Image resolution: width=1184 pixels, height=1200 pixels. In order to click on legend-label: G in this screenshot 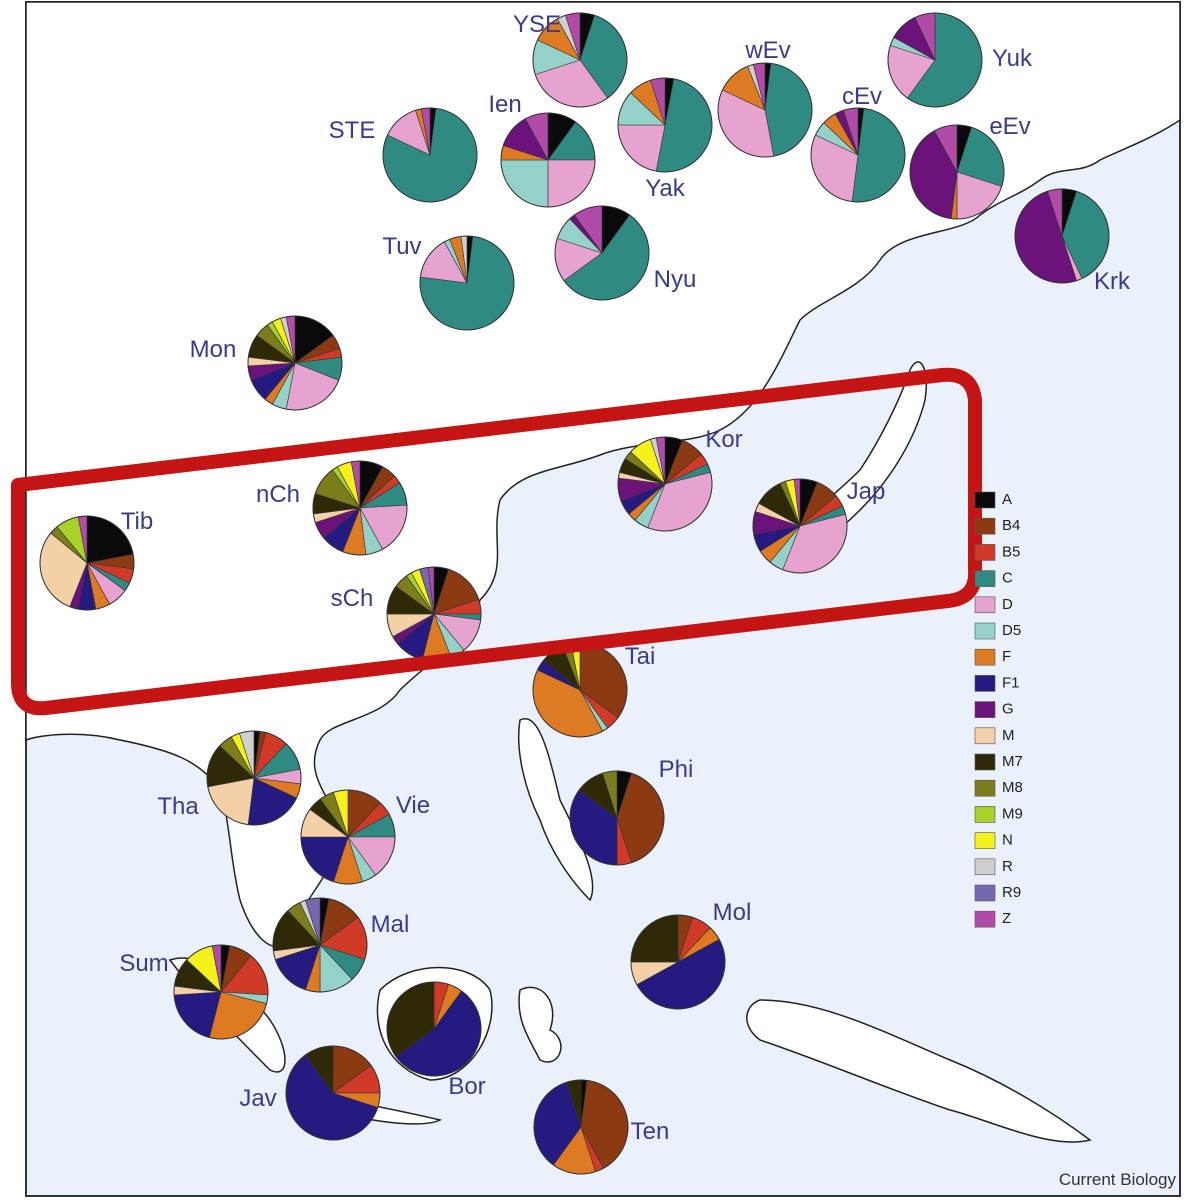, I will do `click(1008, 709)`.